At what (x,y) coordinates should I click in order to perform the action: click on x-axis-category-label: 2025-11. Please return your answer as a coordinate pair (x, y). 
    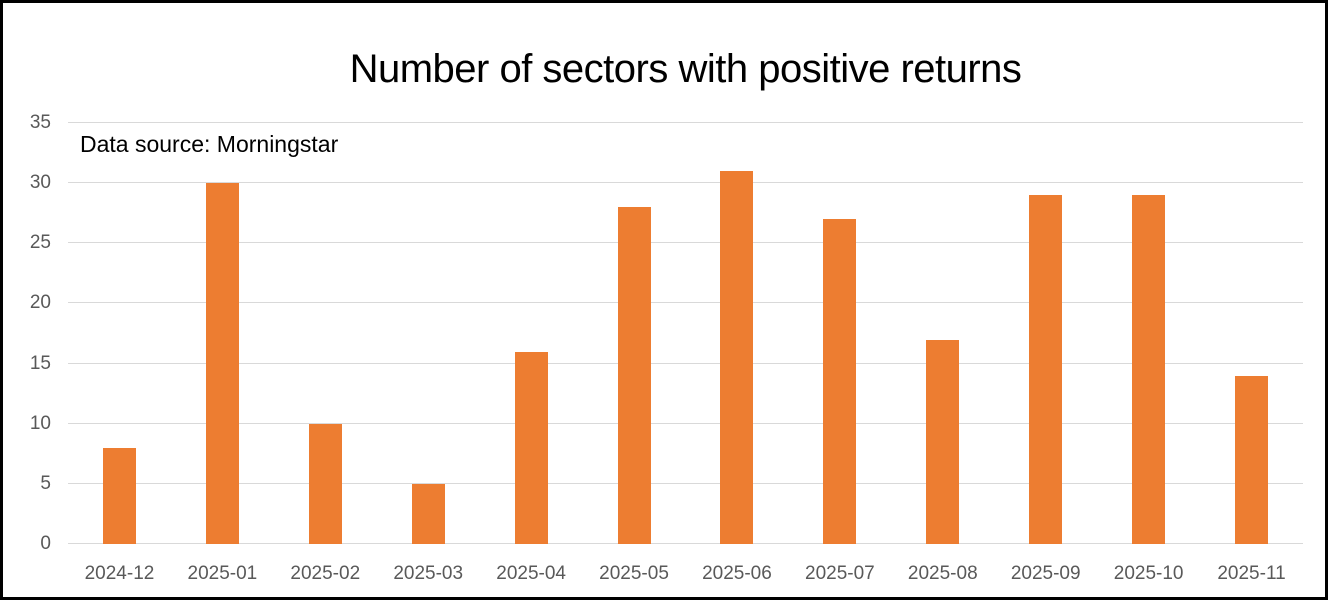
    Looking at the image, I should click on (1251, 573).